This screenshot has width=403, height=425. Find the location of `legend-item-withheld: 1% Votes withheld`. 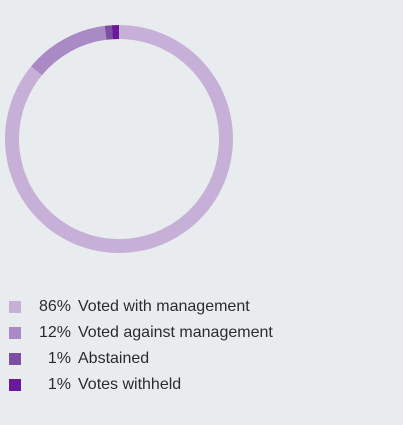

legend-item-withheld: 1% Votes withheld is located at coordinates (141, 385).